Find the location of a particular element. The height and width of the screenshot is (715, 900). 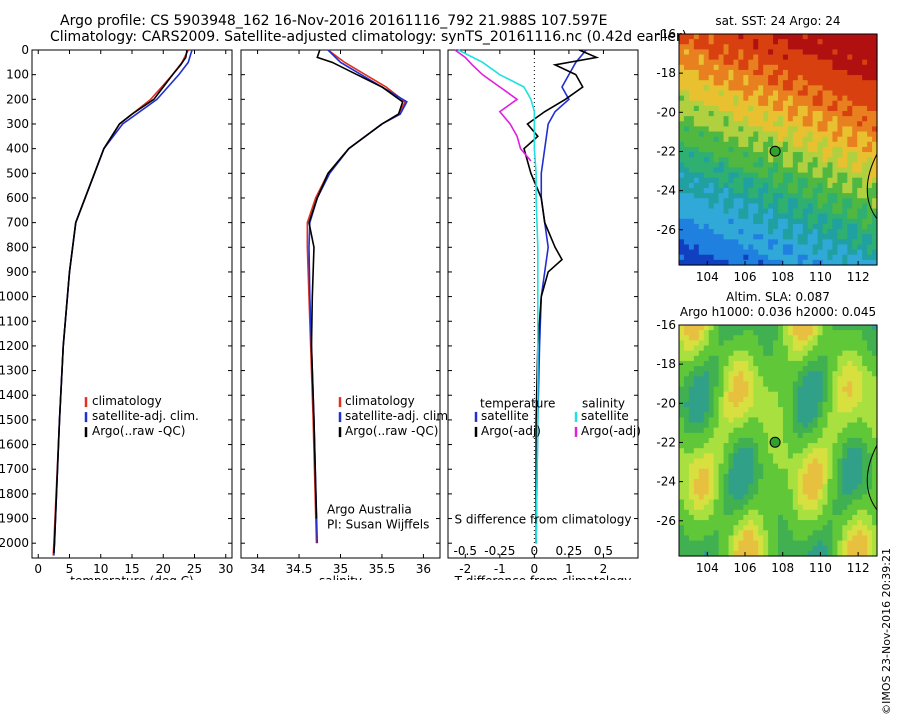

legend-label: climatology is located at coordinates (127, 401).